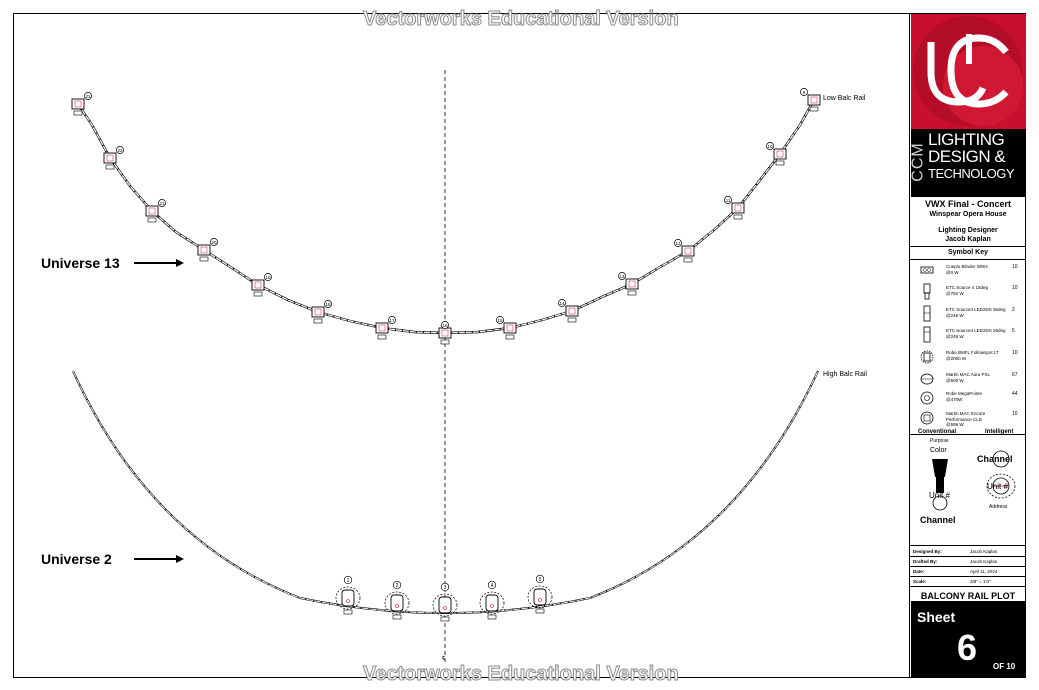  I want to click on legend-unit-intelligent: Unit #, so click(997, 486).